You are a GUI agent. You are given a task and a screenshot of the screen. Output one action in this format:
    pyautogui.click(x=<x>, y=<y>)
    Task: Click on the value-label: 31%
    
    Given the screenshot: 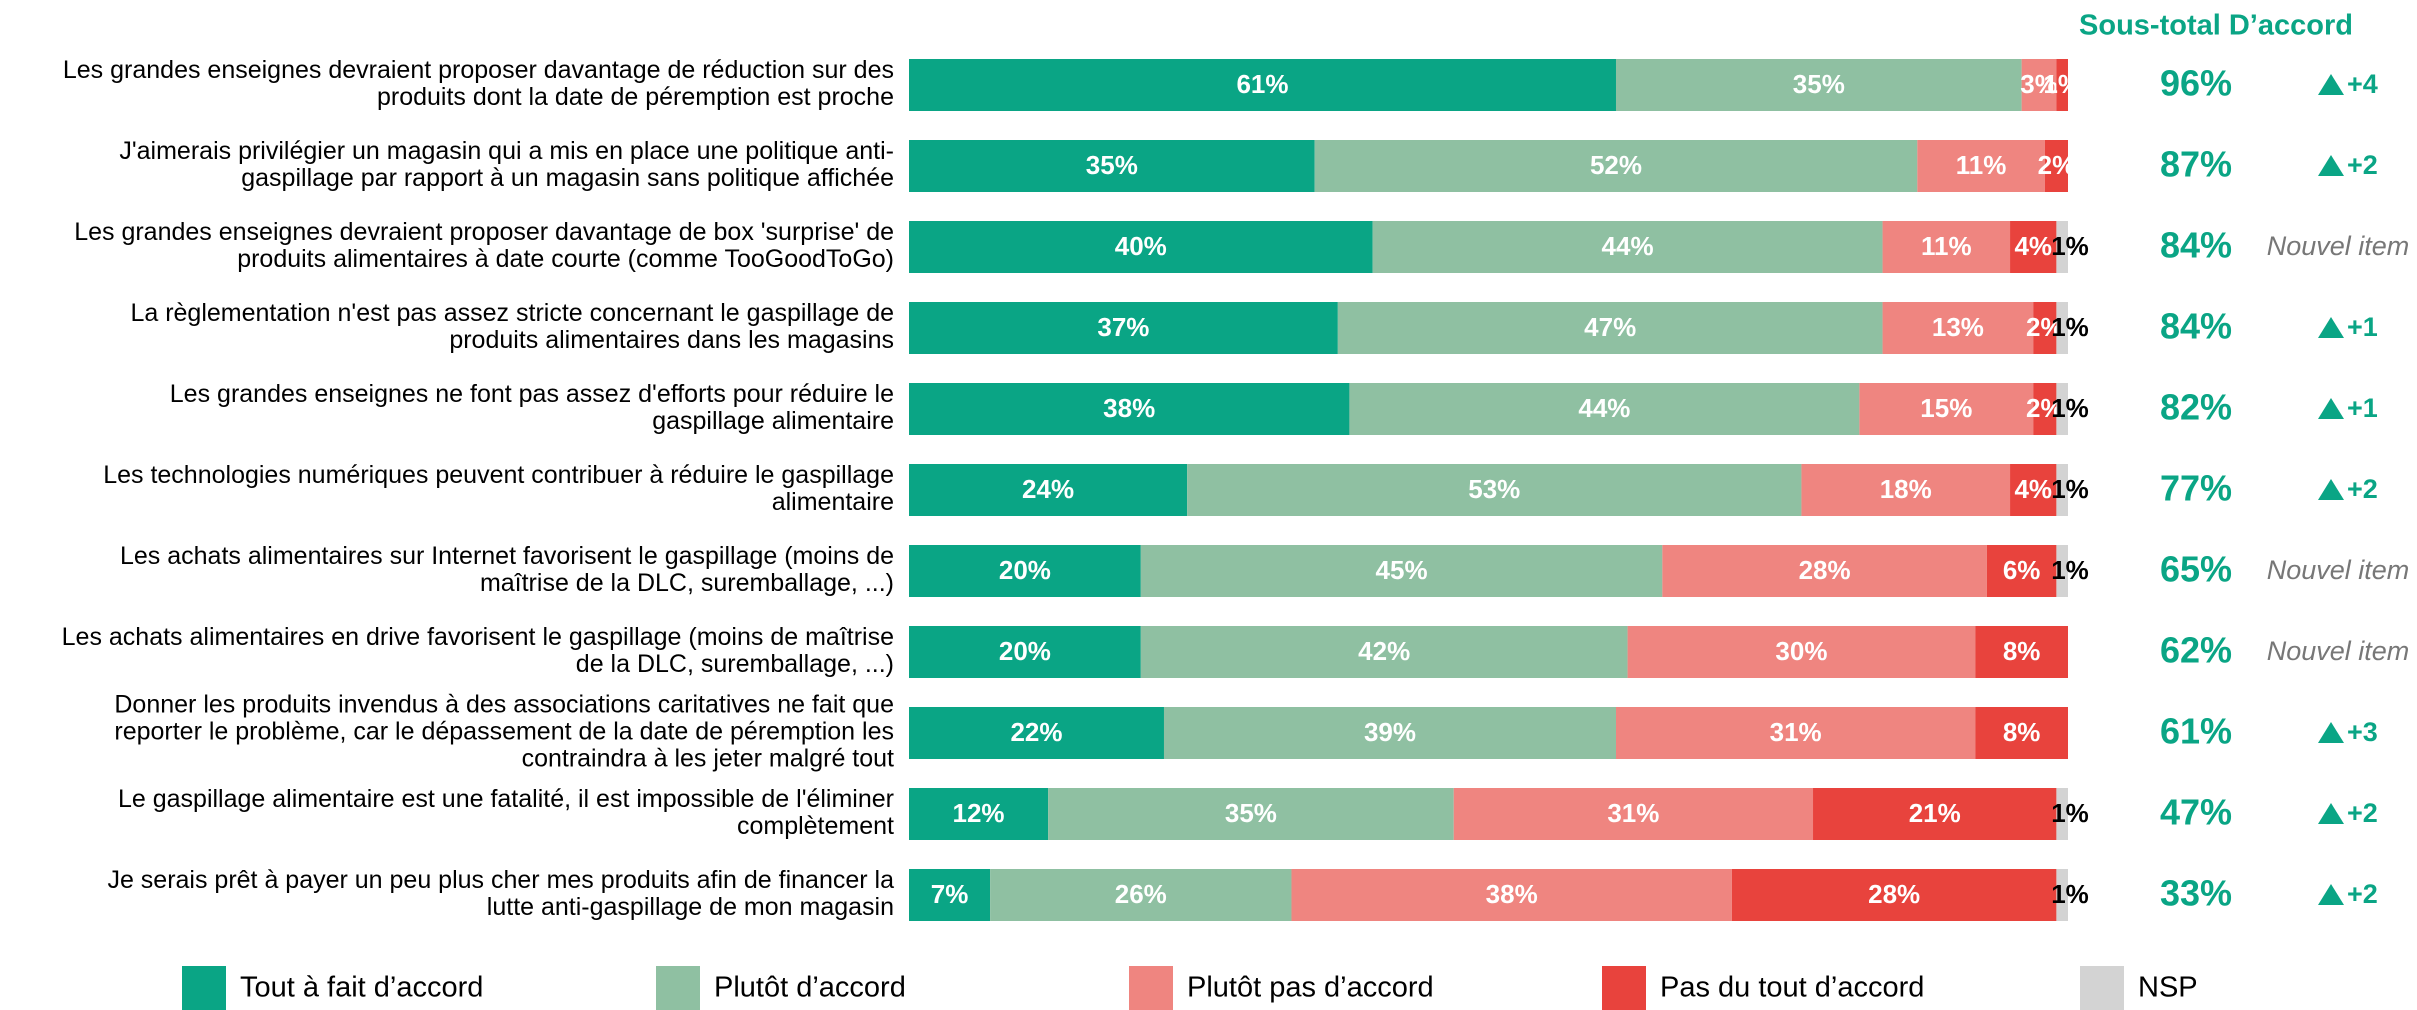 What is the action you would take?
    pyautogui.click(x=1796, y=732)
    